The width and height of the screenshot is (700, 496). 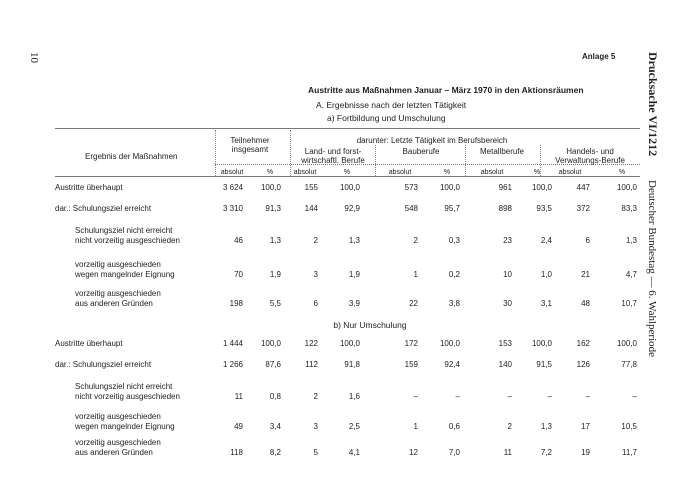 I want to click on cell: 19, so click(x=585, y=452).